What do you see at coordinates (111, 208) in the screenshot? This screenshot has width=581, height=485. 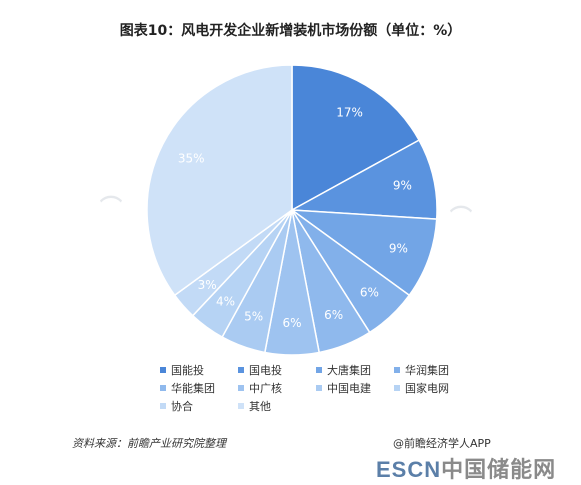 I see `background-watermark-left: ⌒` at bounding box center [111, 208].